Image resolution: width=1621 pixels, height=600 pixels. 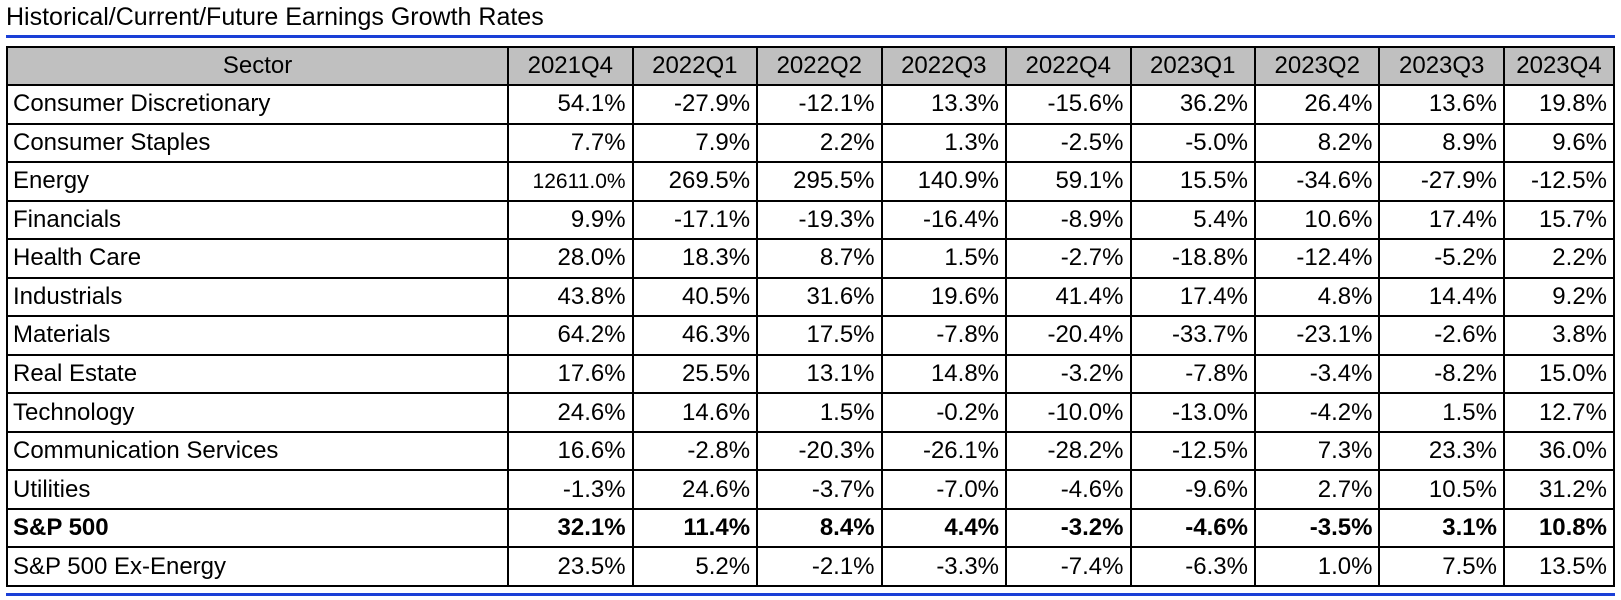 What do you see at coordinates (1192, 335) in the screenshot?
I see `growth-cell: -33.7%` at bounding box center [1192, 335].